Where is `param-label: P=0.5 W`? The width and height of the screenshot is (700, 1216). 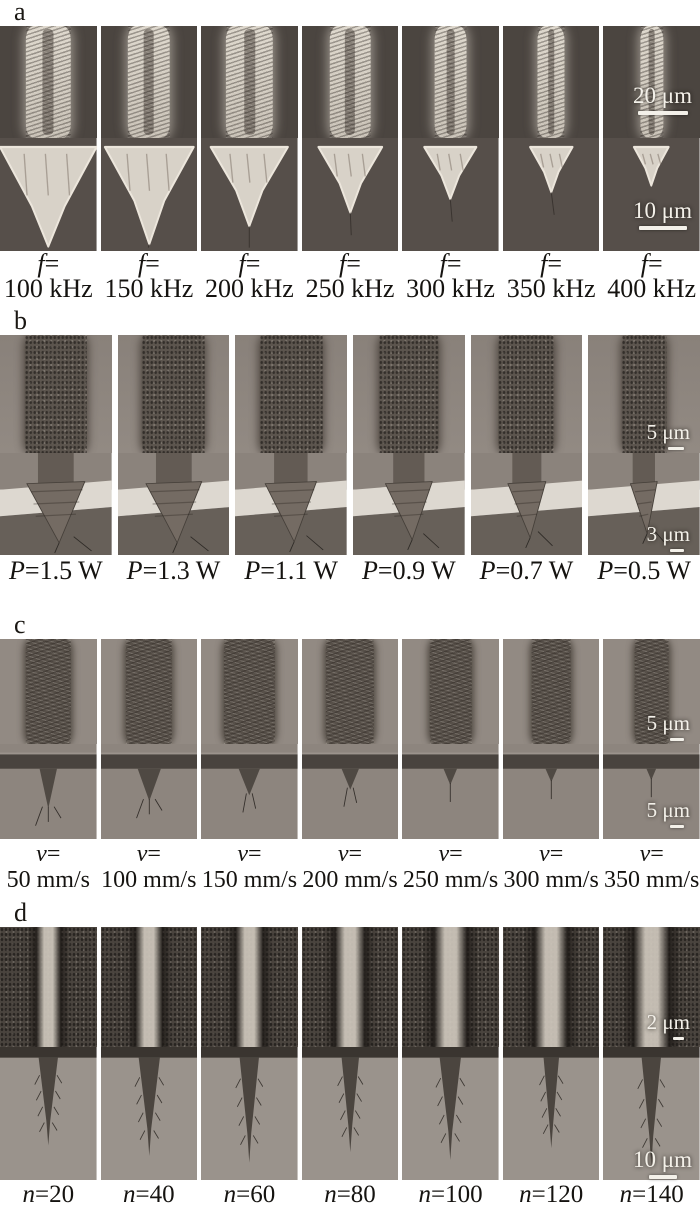
param-label: P=0.5 W is located at coordinates (644, 571).